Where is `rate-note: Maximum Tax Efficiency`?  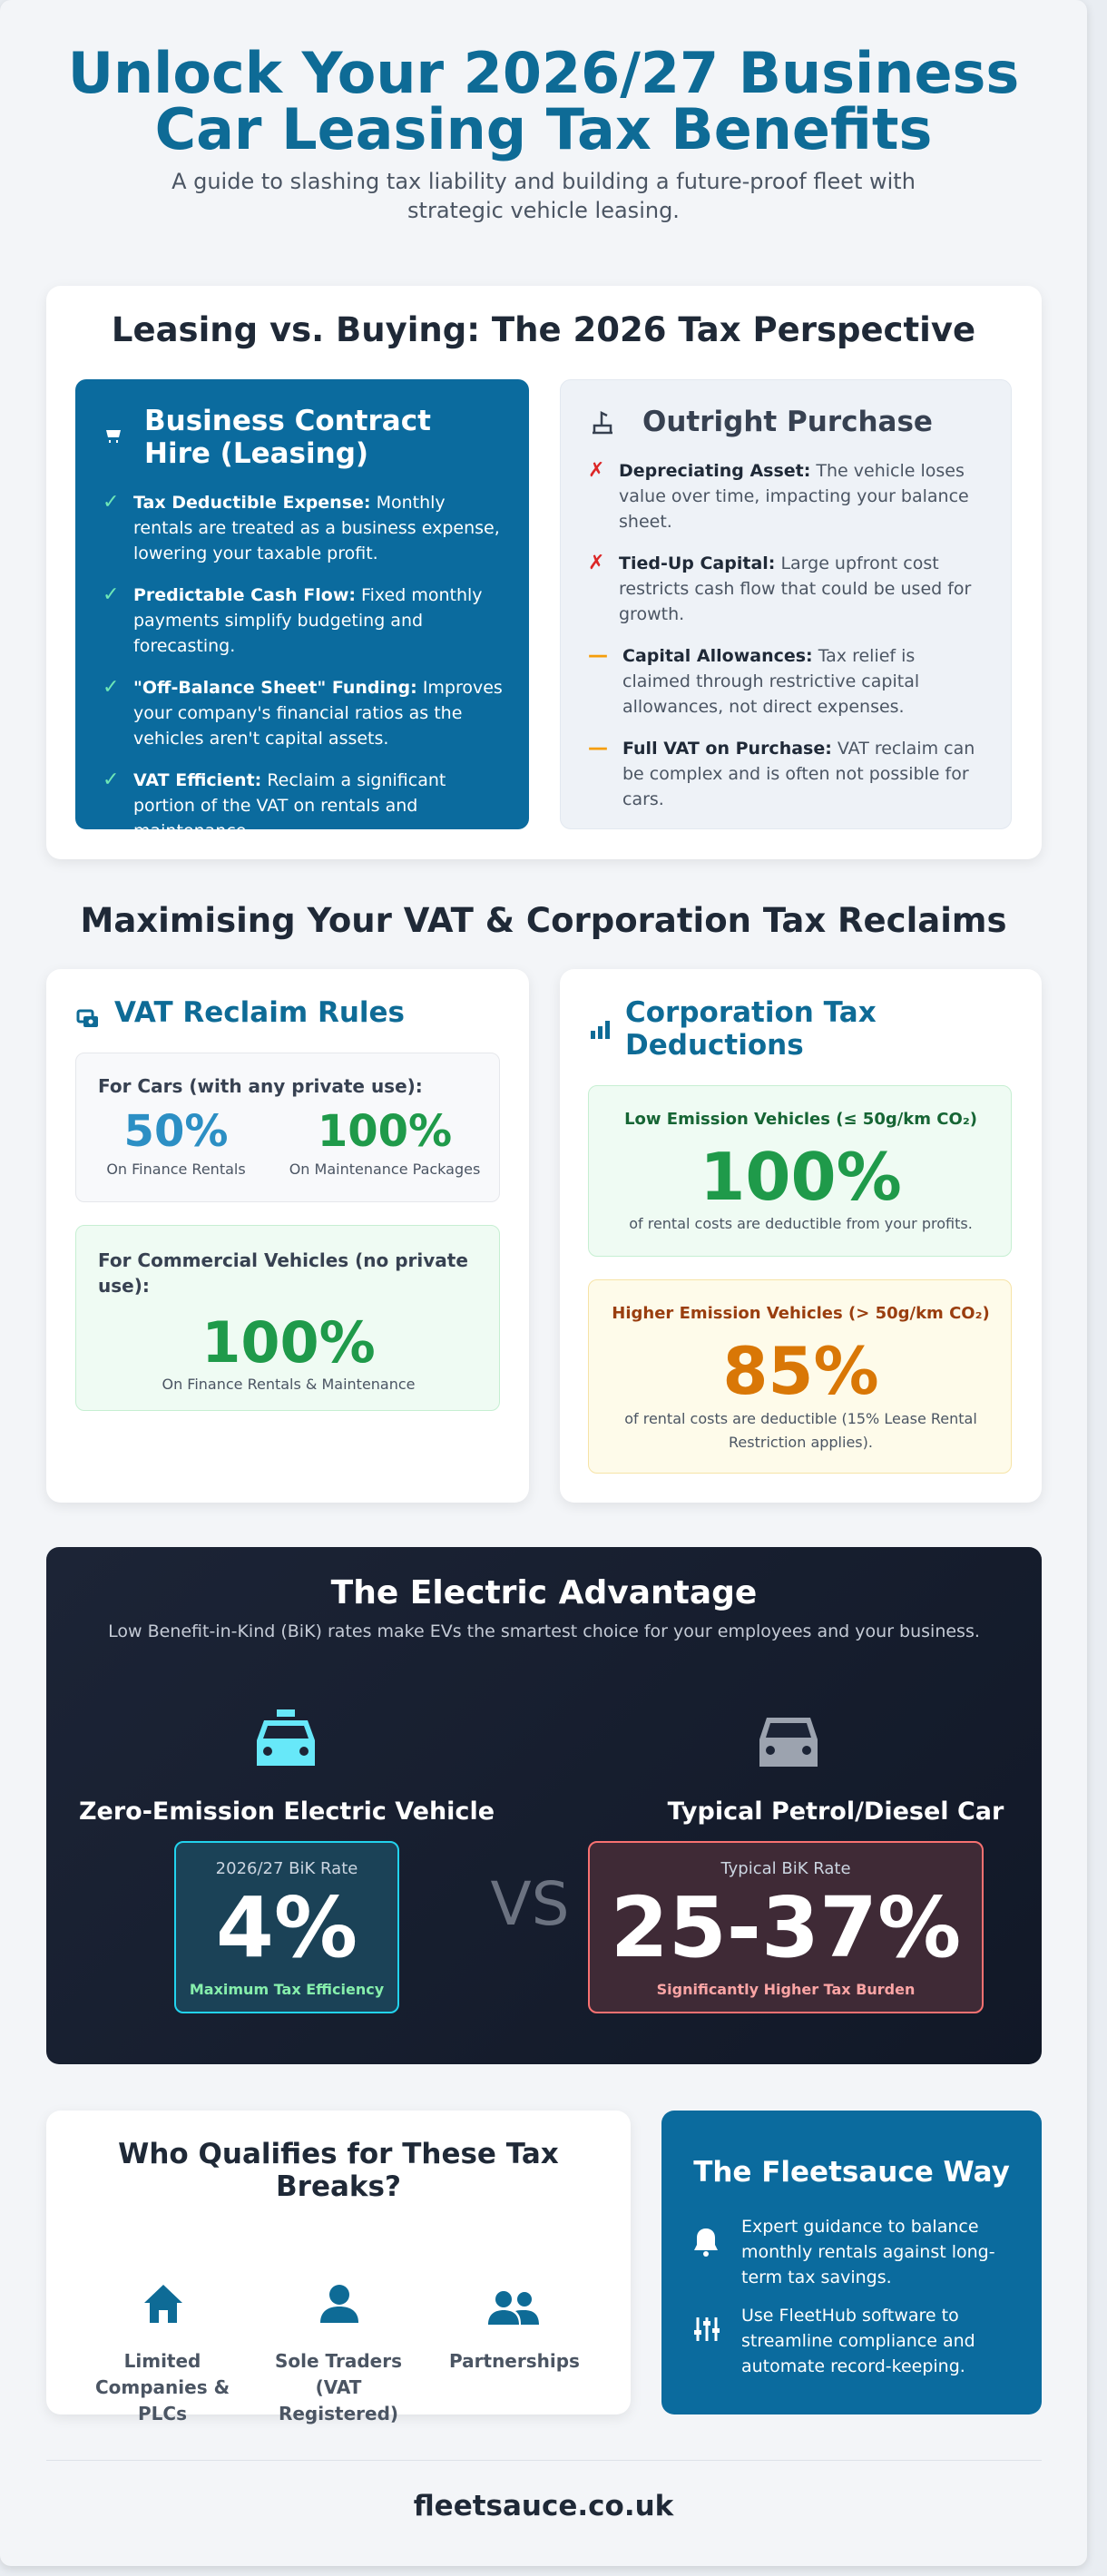
rate-note: Maximum Tax Efficiency is located at coordinates (287, 1989).